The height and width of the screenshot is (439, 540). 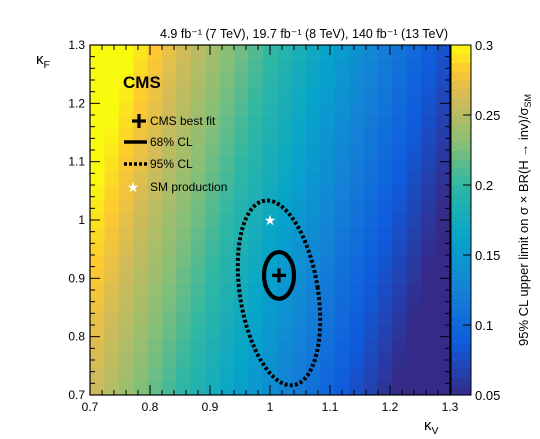 I want to click on x-tick-label: 0.7, so click(x=90, y=407).